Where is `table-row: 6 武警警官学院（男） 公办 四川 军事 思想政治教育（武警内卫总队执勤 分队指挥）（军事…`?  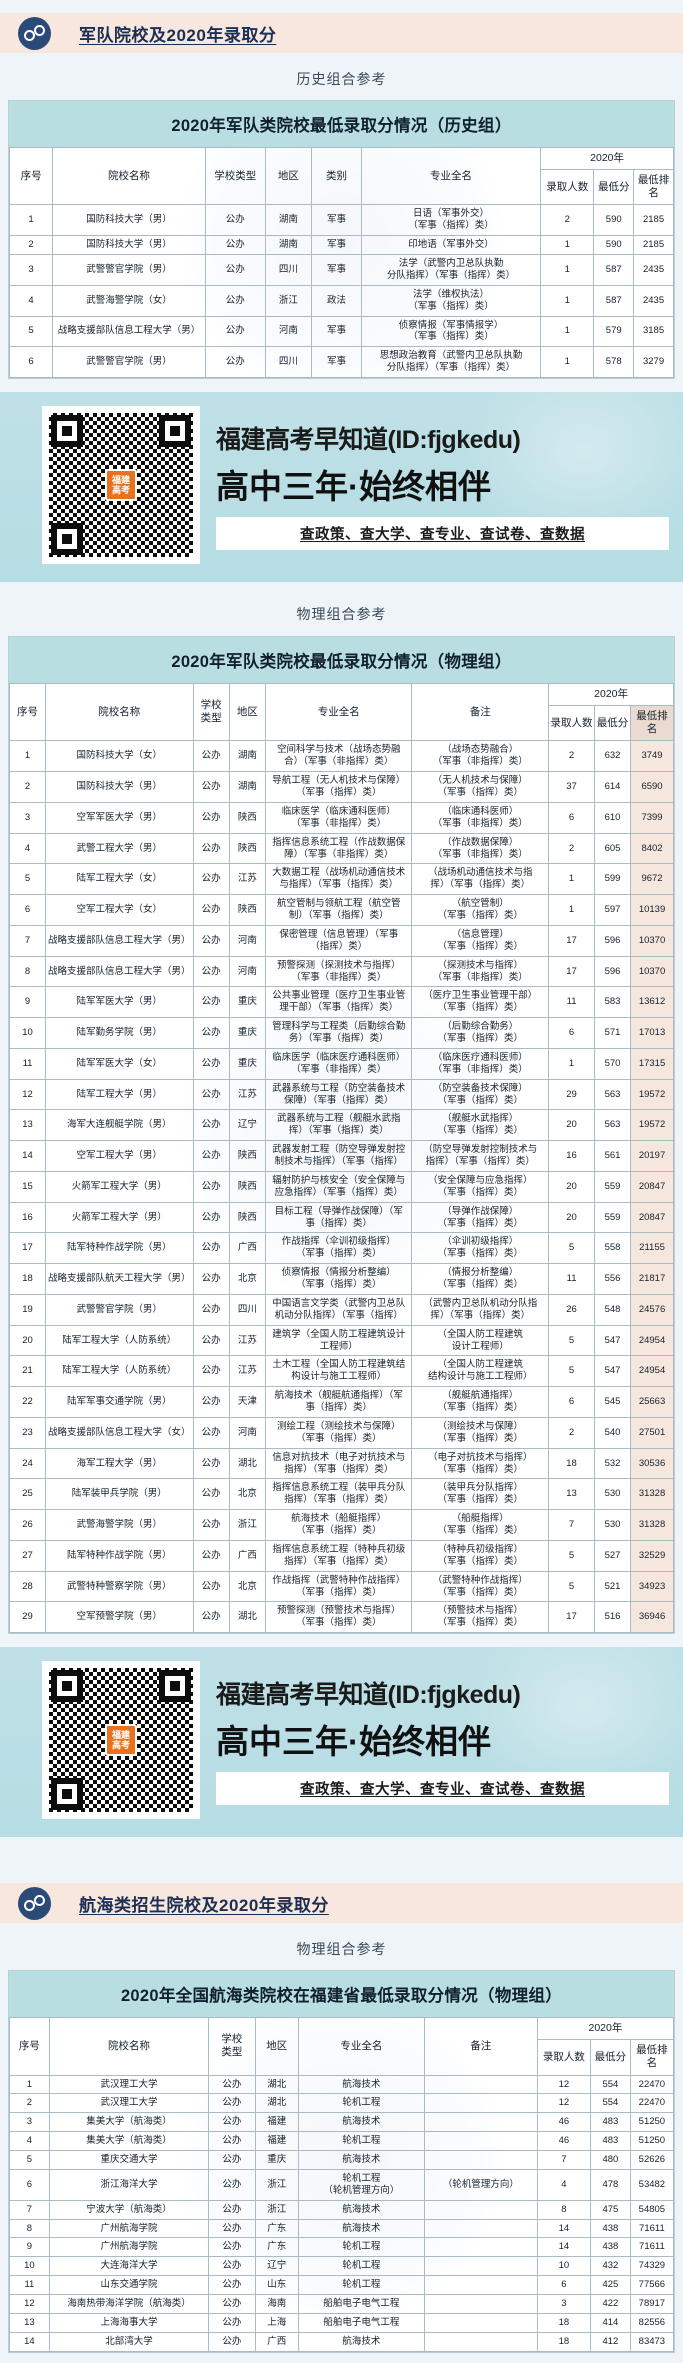 table-row: 6 武警警官学院（男） 公办 四川 军事 思想政治教育（武警内卫总队执勤 分队指挥）（军事… is located at coordinates (341, 362).